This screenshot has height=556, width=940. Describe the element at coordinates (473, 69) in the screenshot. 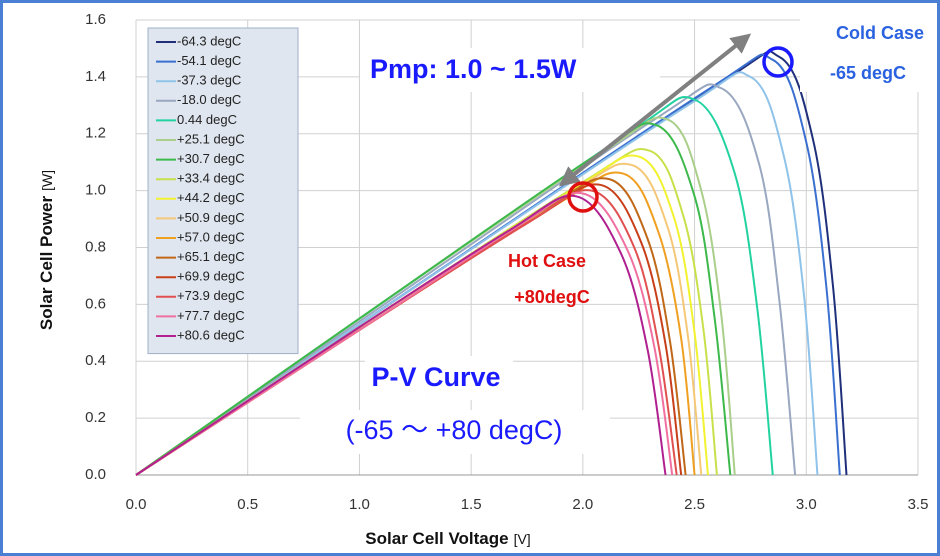

I see `pmp-label: Pmp: 1.0 ~ 1.5W` at that location.